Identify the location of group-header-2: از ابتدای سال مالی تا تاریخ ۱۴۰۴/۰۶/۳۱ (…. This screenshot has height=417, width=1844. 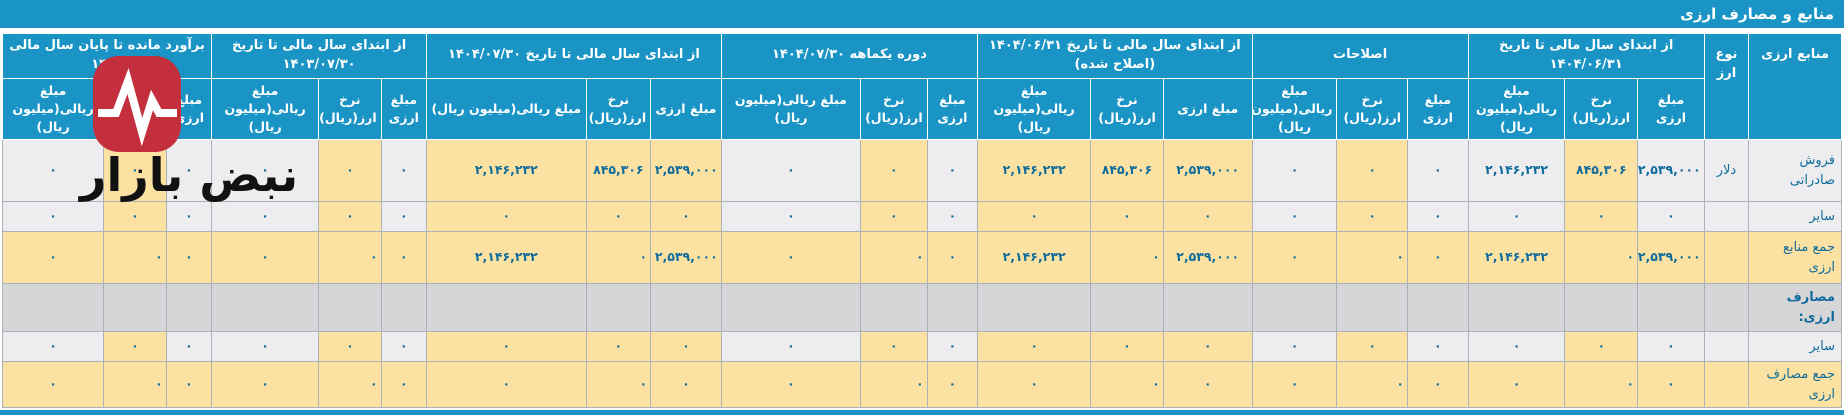
(1115, 56).